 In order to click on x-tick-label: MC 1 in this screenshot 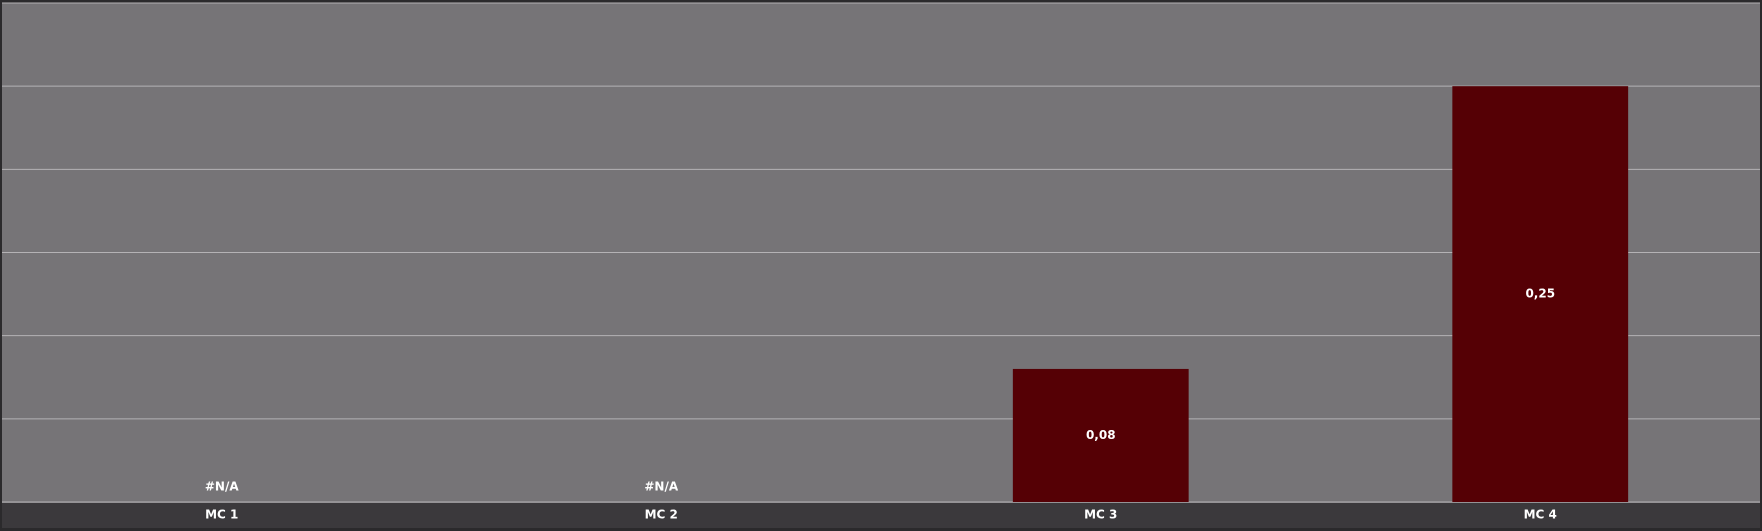, I will do `click(221, 515)`.